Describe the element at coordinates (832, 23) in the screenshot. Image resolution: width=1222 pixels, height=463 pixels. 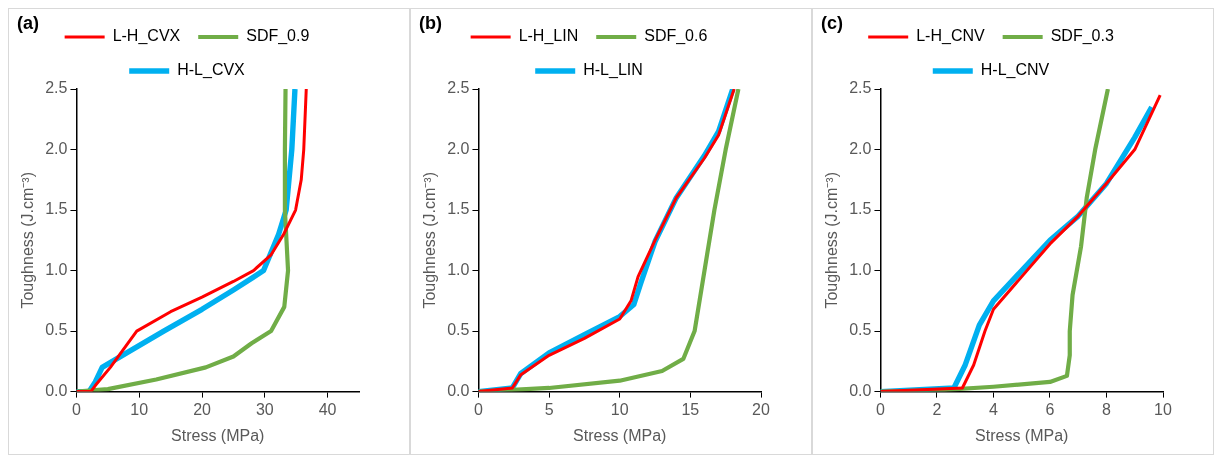
I see `chart-title: (c)` at that location.